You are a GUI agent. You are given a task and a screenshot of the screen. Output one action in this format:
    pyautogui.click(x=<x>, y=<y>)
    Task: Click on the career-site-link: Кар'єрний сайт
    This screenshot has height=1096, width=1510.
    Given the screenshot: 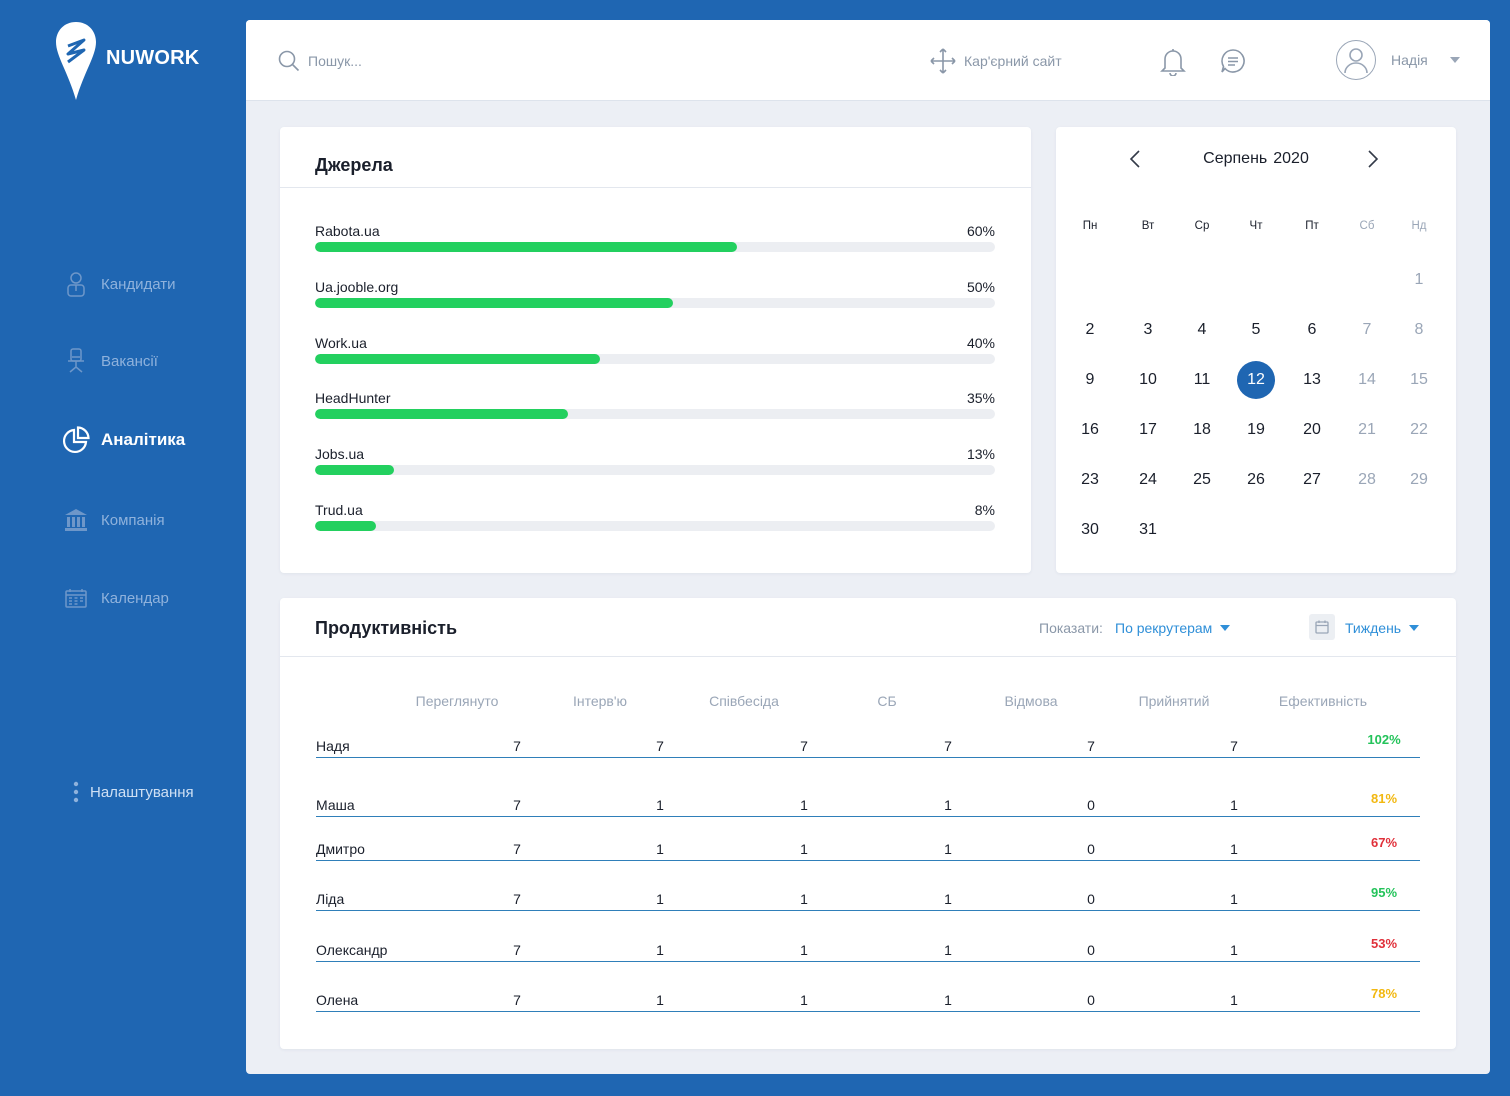 What is the action you would take?
    pyautogui.click(x=996, y=61)
    